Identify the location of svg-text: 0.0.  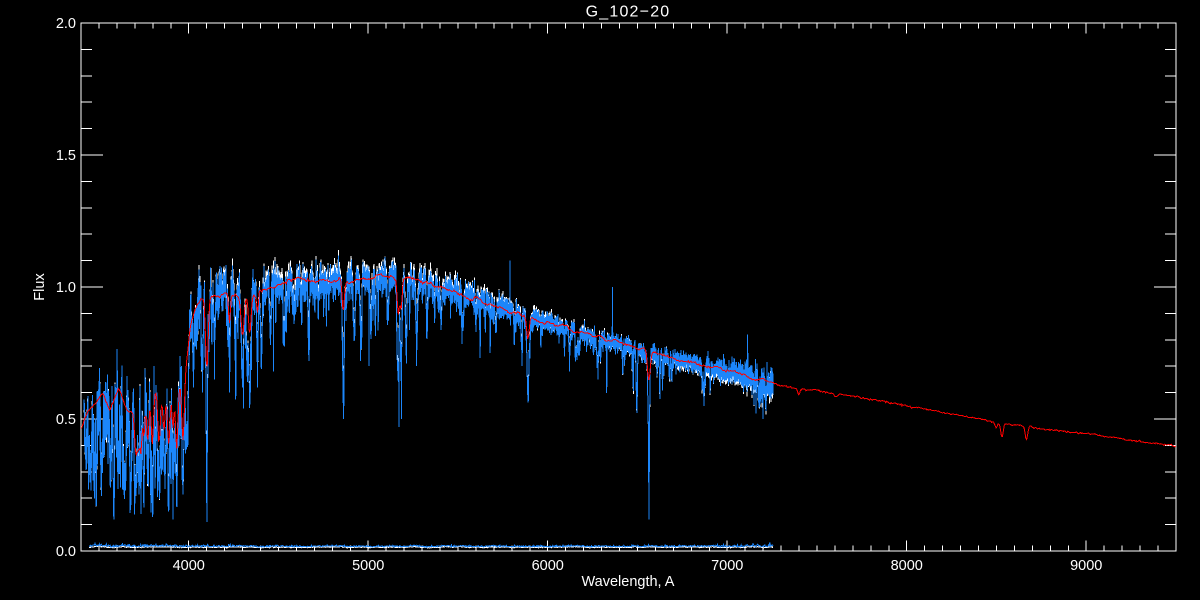
(66, 552).